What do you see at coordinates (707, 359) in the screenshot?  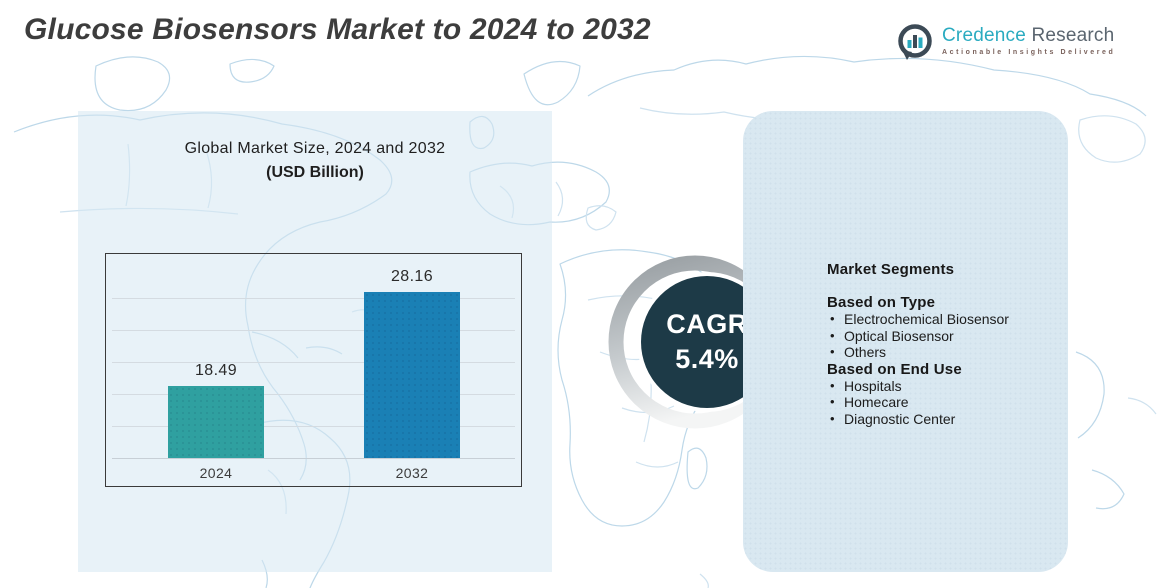 I see `cagr-value: 5.4%` at bounding box center [707, 359].